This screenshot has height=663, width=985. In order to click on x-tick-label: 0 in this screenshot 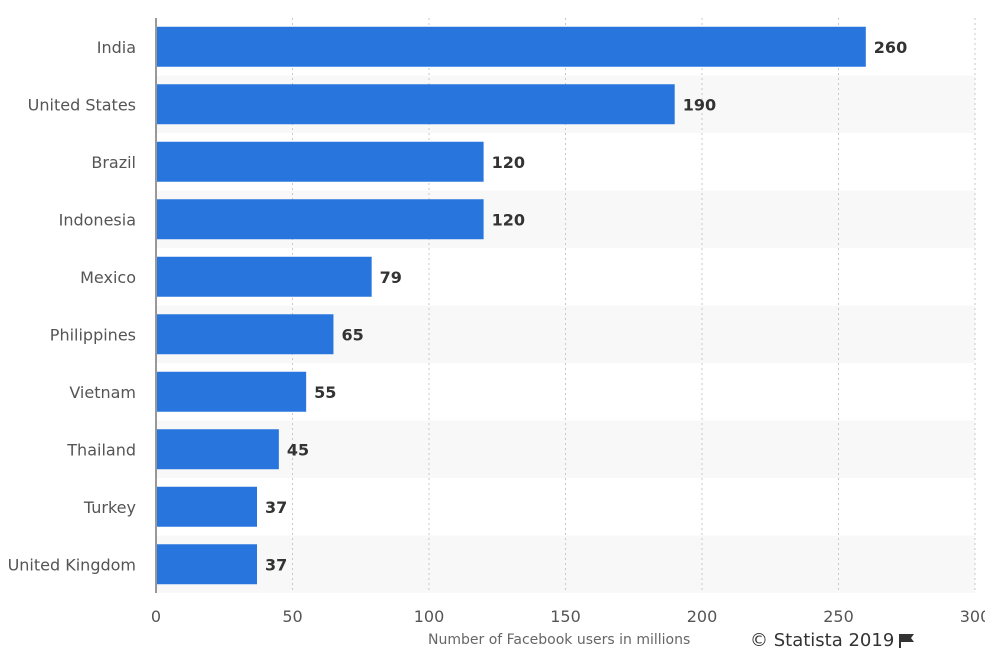, I will do `click(156, 616)`.